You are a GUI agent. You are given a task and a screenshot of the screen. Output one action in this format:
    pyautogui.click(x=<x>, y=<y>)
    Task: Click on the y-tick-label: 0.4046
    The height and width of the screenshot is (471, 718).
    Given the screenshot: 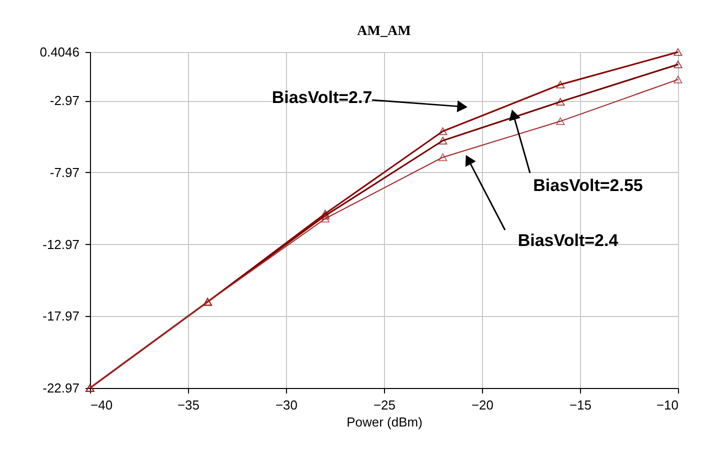 What is the action you would take?
    pyautogui.click(x=60, y=52)
    